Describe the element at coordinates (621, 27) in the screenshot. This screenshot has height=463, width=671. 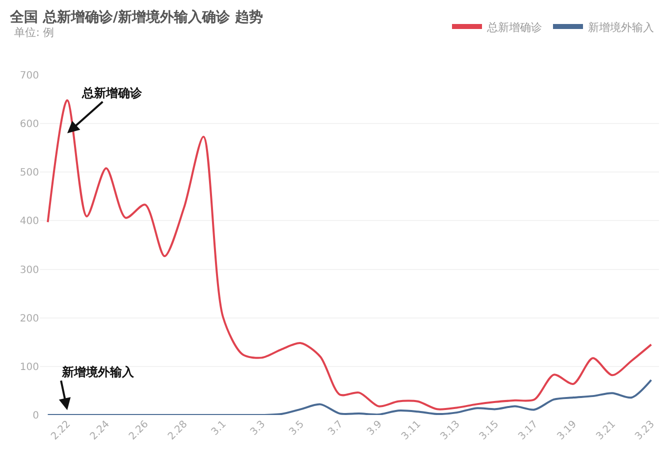
I see `legend-label: 新增境外输入` at that location.